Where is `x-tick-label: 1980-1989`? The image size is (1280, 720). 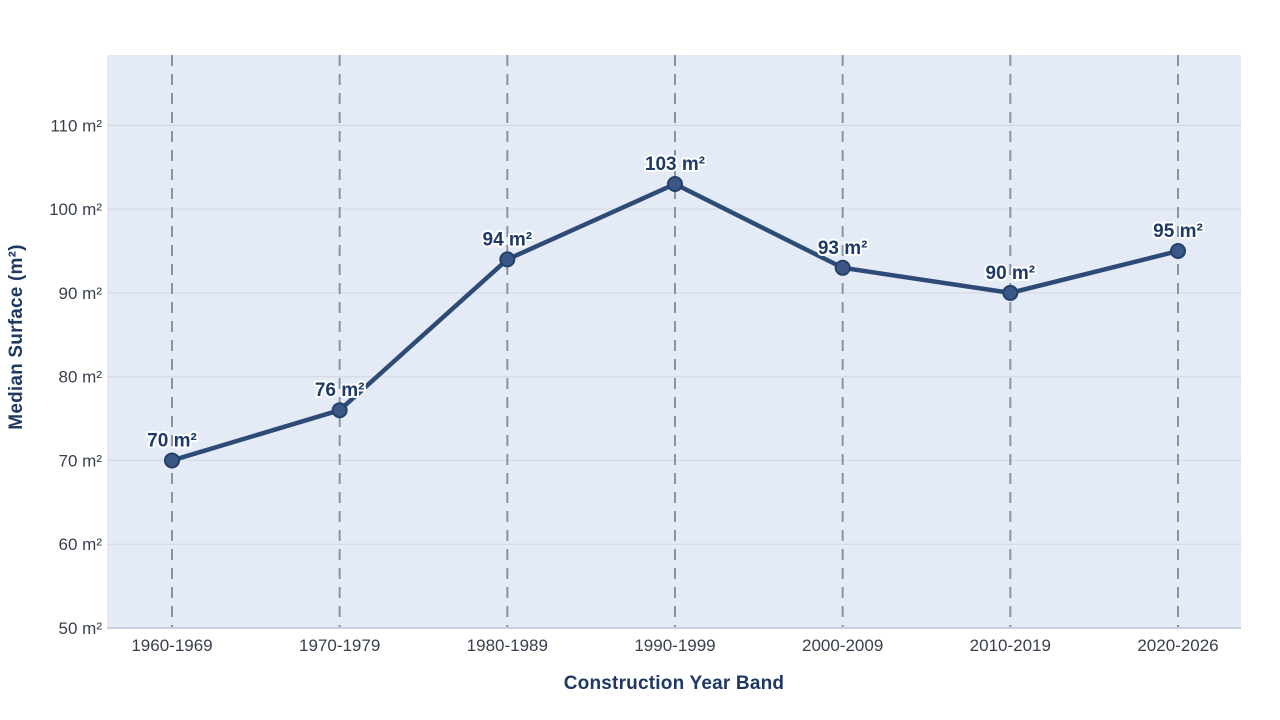
x-tick-label: 1980-1989 is located at coordinates (507, 645).